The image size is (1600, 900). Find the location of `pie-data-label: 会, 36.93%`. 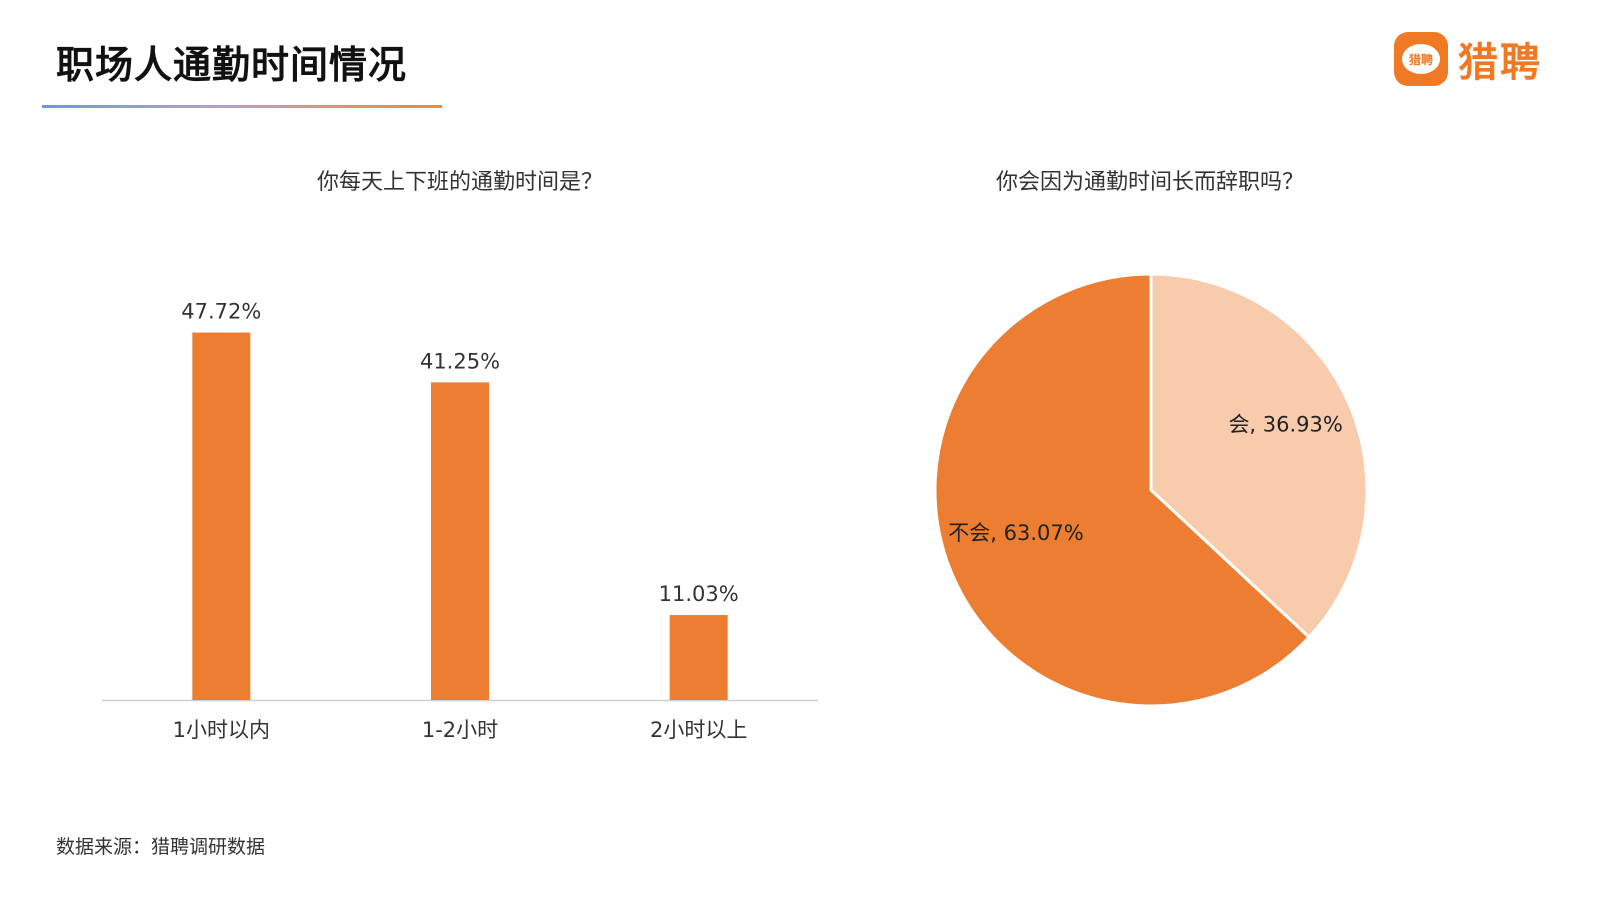

pie-data-label: 会, 36.93% is located at coordinates (1285, 424).